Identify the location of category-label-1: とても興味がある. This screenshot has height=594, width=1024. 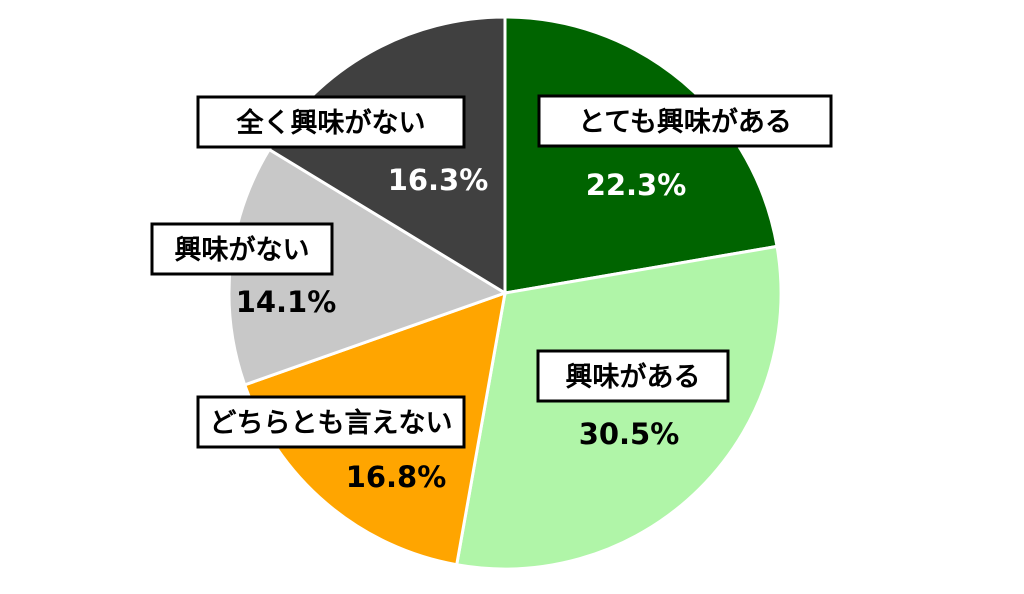
(685, 122).